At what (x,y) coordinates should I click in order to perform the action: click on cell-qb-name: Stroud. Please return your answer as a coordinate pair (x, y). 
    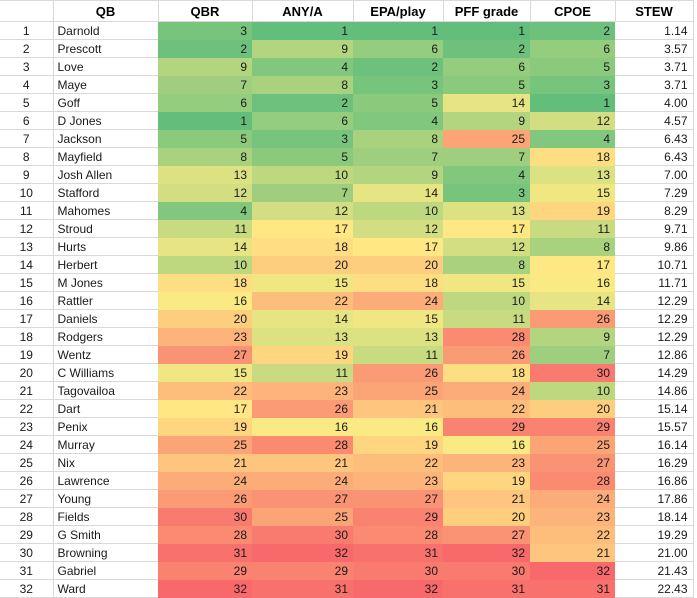
    Looking at the image, I should click on (105, 228).